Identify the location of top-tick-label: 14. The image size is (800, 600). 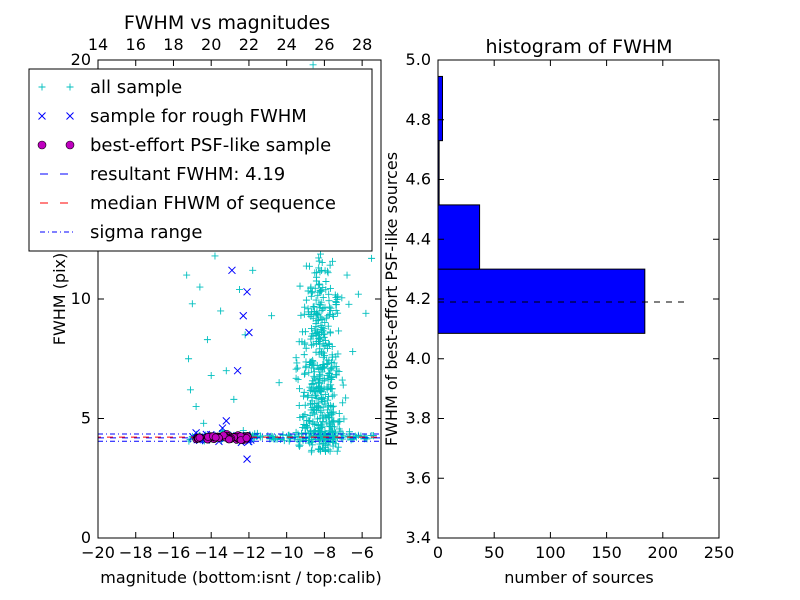
(98, 44).